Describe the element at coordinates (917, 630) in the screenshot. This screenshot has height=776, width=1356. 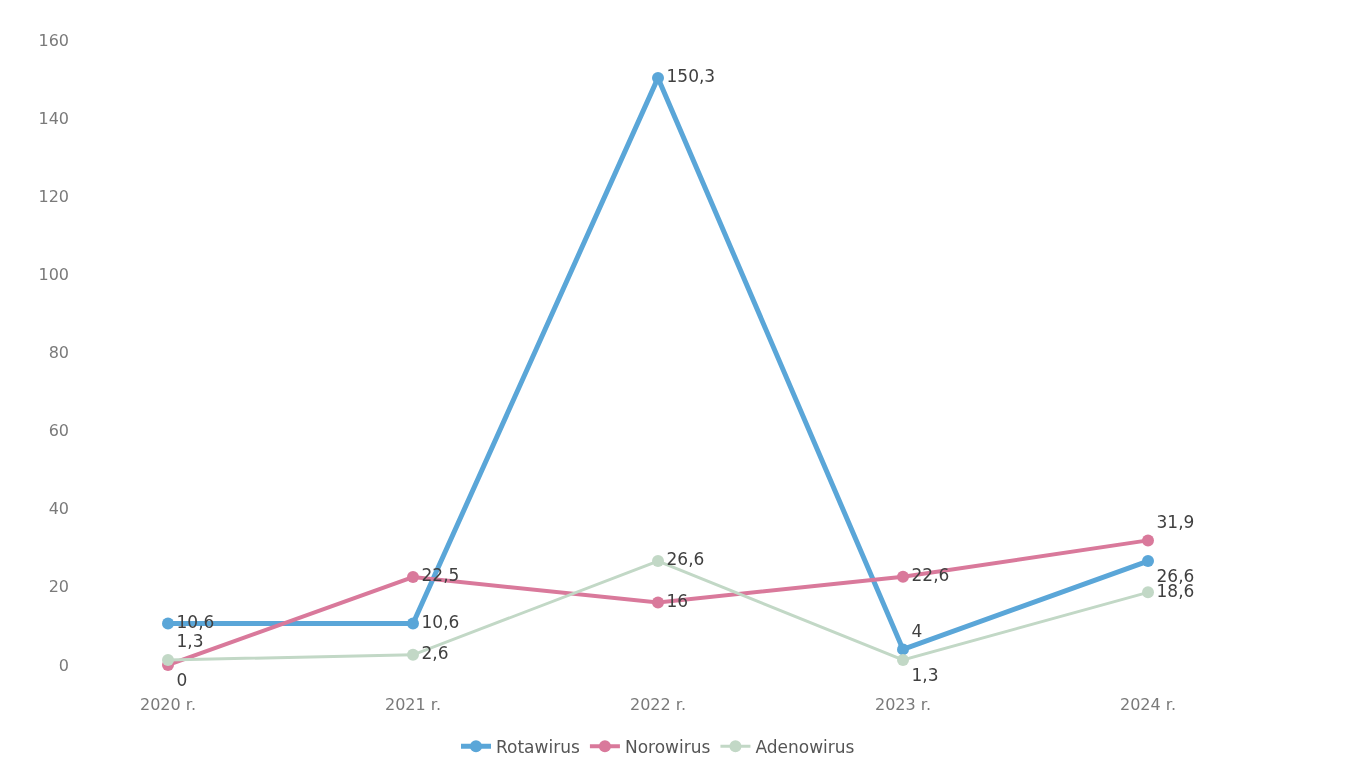
I see `data-label: 4` at that location.